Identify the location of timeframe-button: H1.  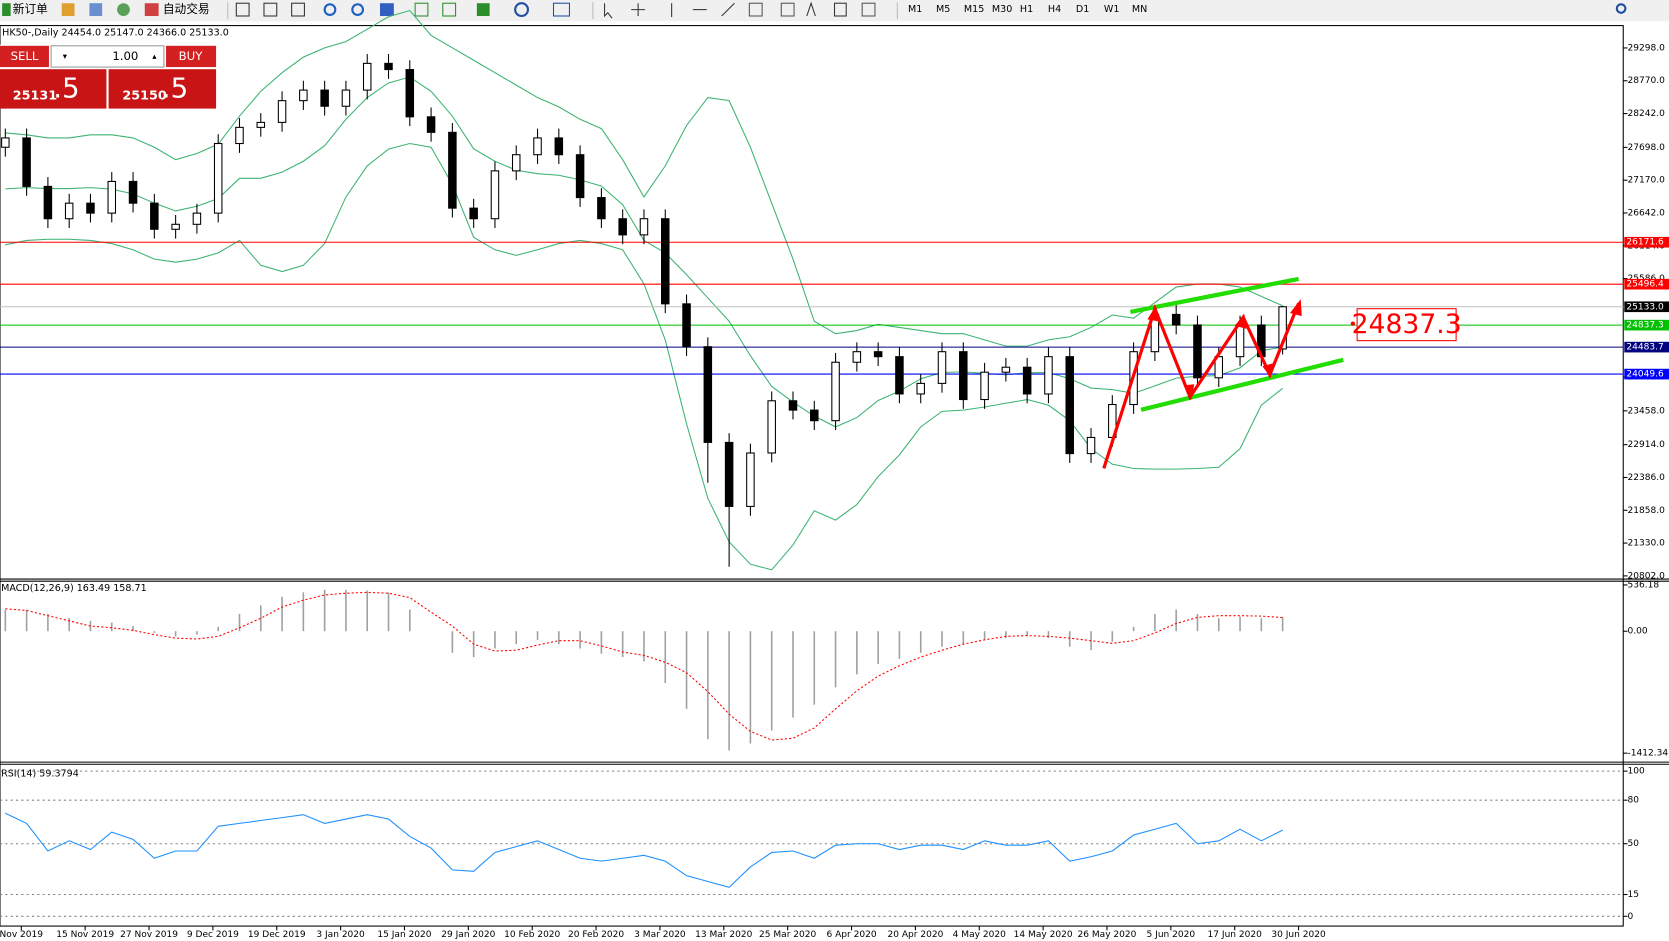
(1026, 9).